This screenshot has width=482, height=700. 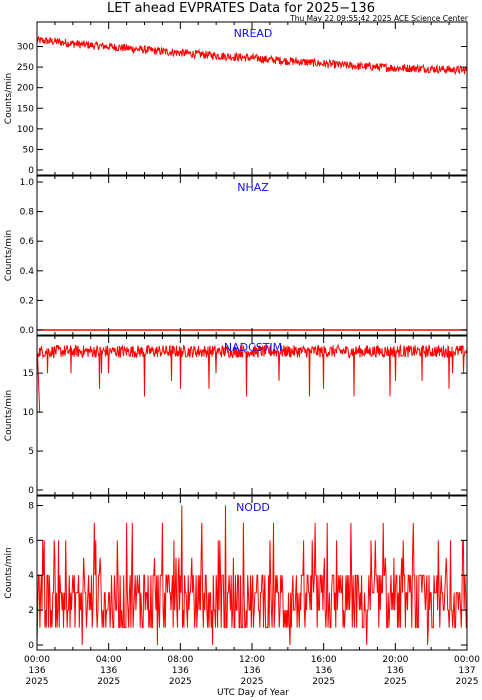 I want to click on y-tick-label: 8, so click(x=31, y=506).